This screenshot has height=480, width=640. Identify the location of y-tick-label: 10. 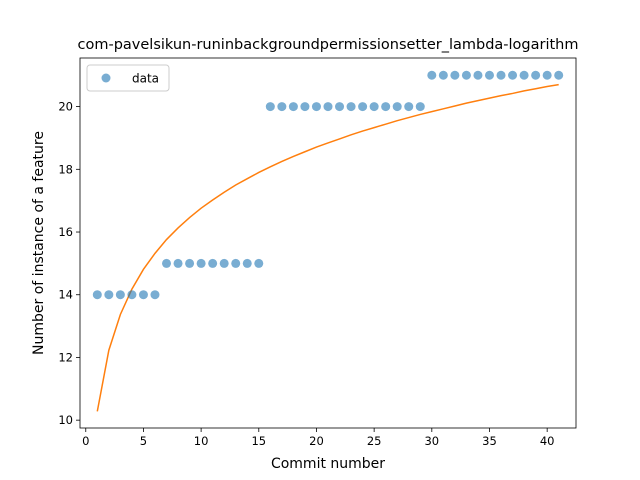
(65, 420).